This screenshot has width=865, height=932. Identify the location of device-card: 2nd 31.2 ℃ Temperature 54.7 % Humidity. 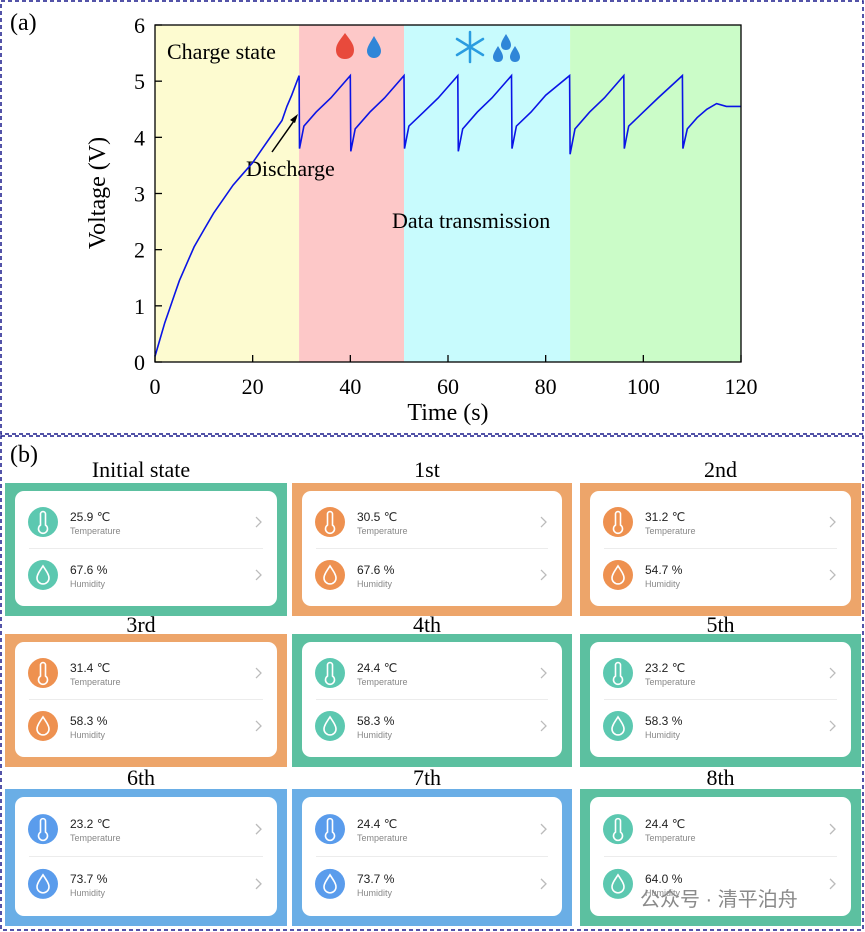
(720, 536).